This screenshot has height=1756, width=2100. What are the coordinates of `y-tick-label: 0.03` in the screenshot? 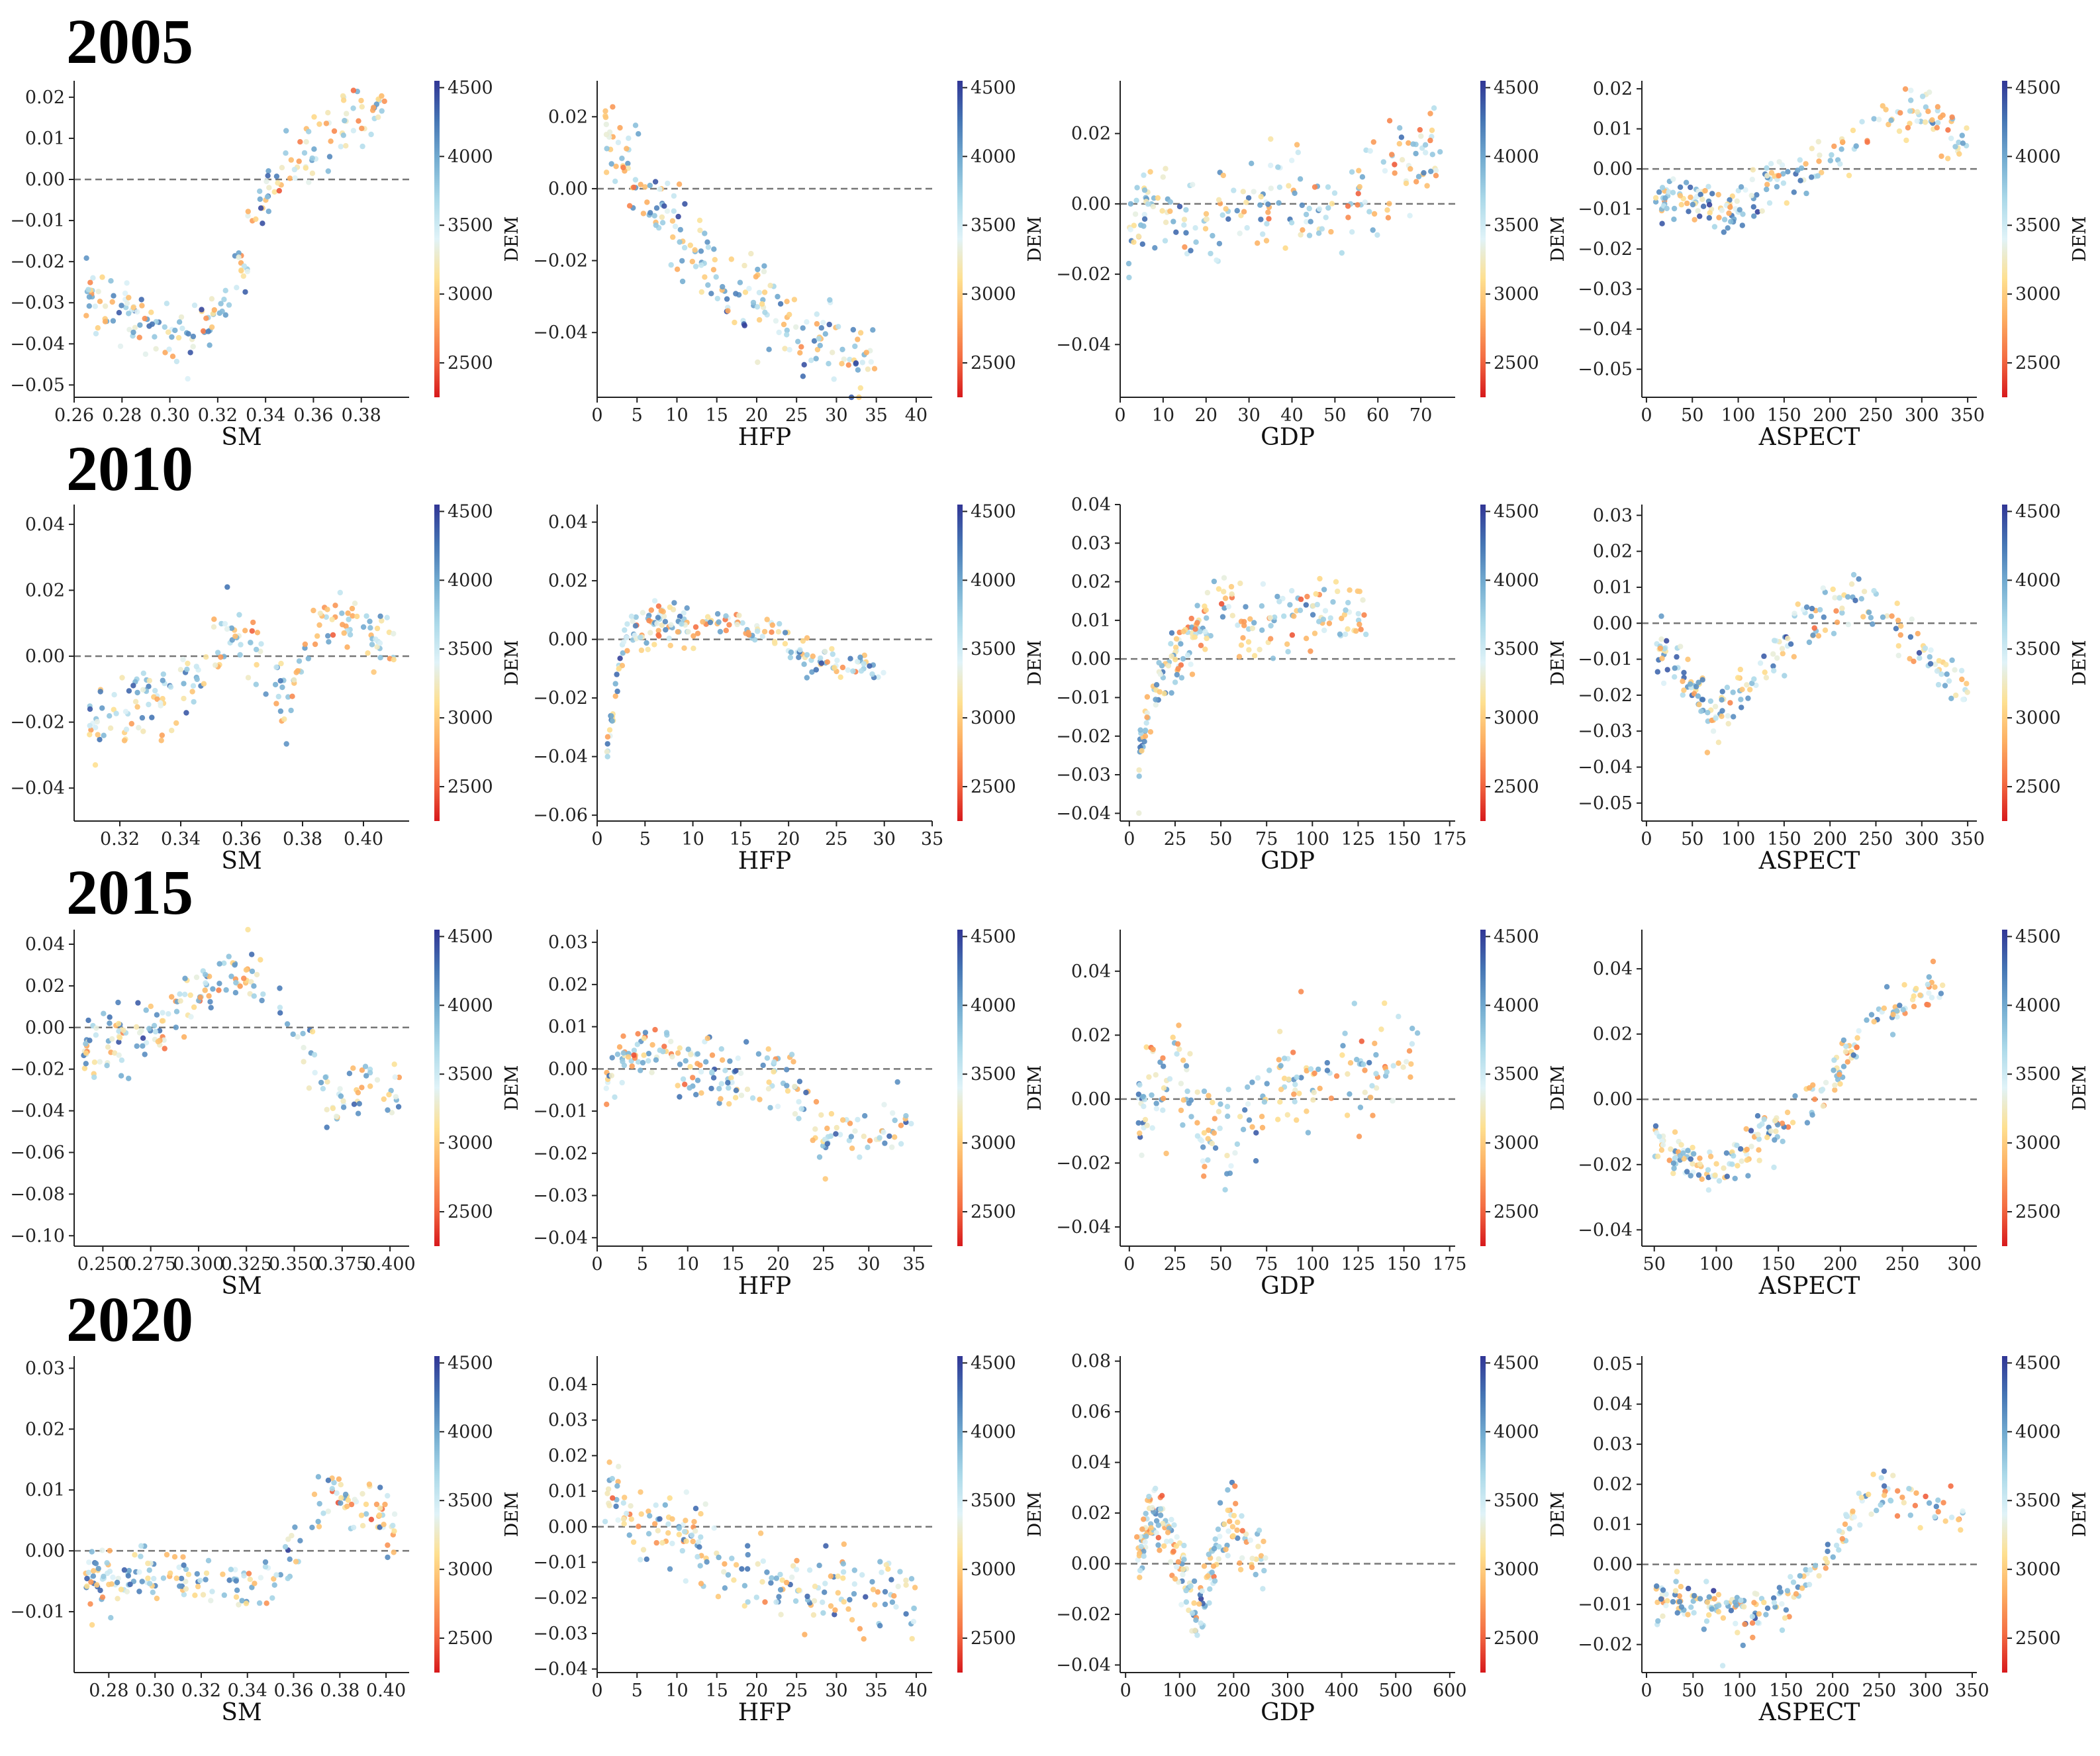 It's located at (568, 942).